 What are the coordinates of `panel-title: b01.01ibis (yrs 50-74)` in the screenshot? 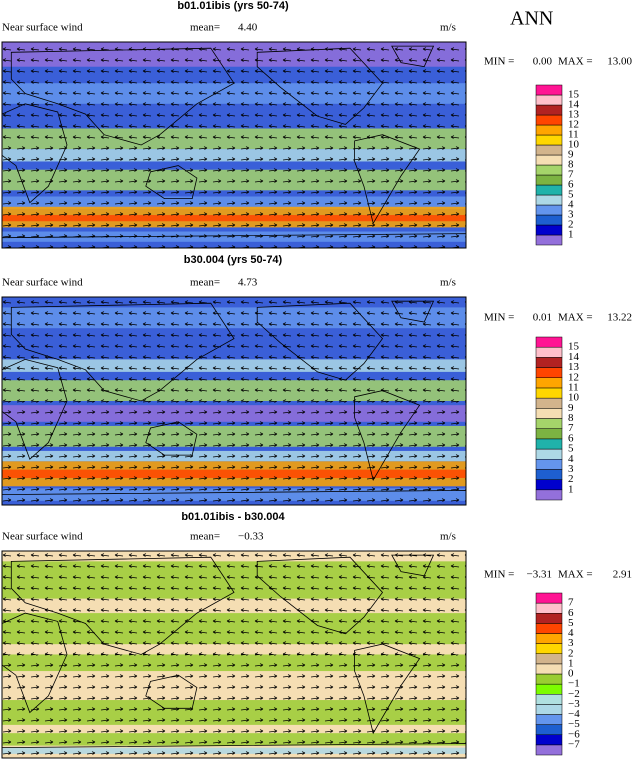 It's located at (233, 6).